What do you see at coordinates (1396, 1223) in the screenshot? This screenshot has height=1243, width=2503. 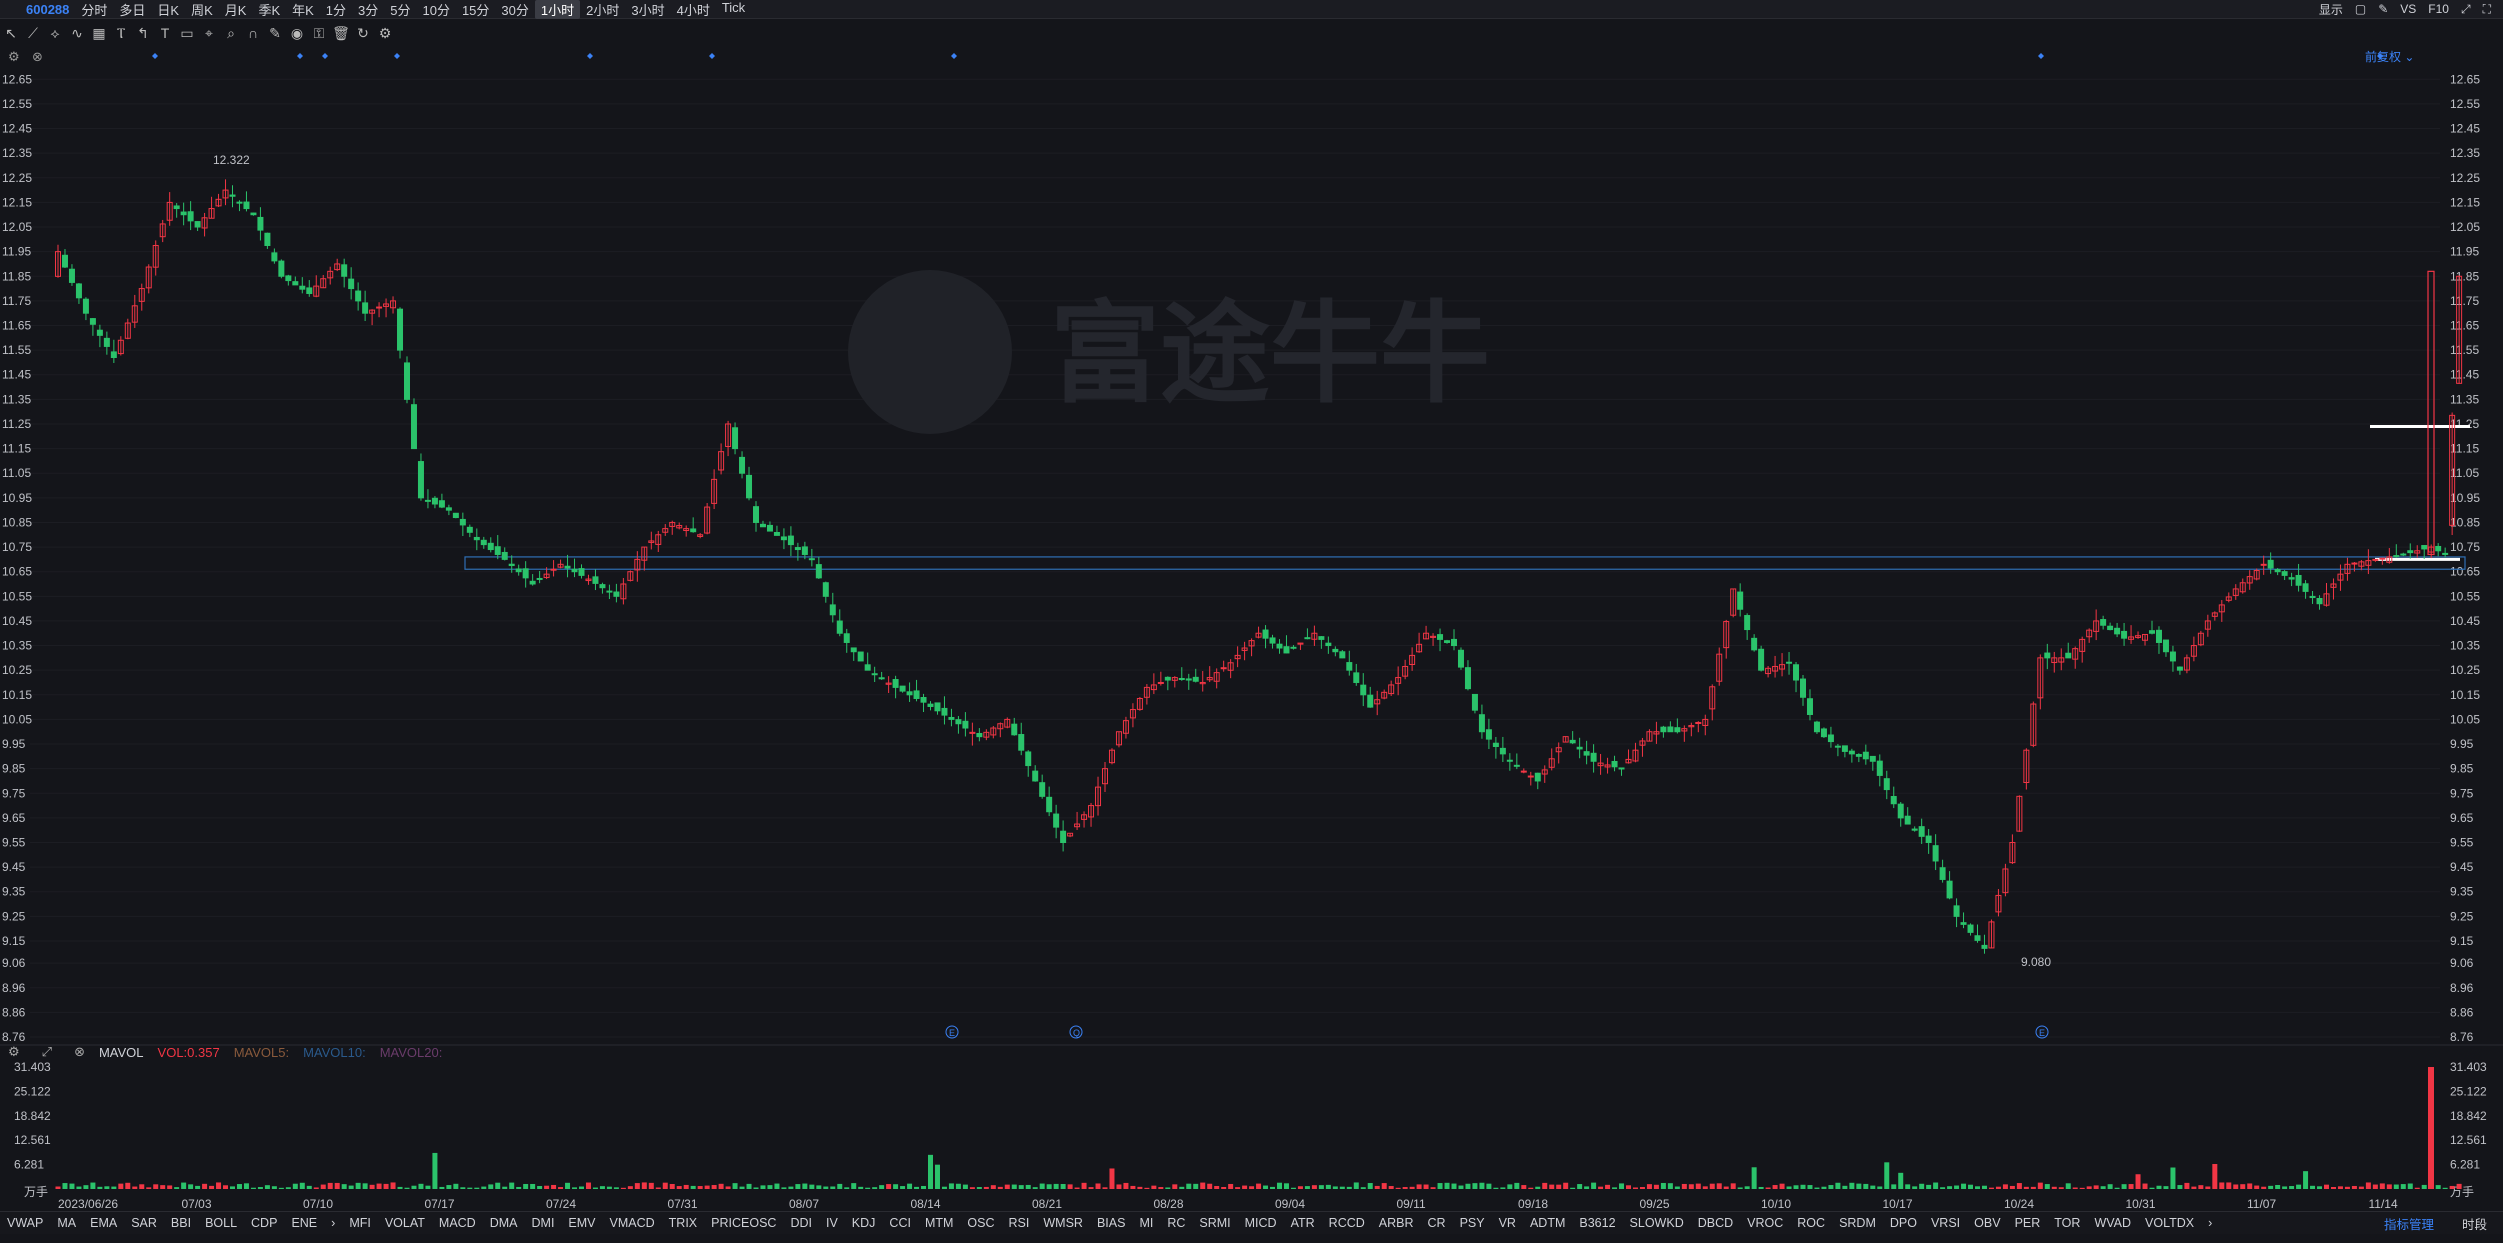 I see `indicator-arbr: ARBR` at bounding box center [1396, 1223].